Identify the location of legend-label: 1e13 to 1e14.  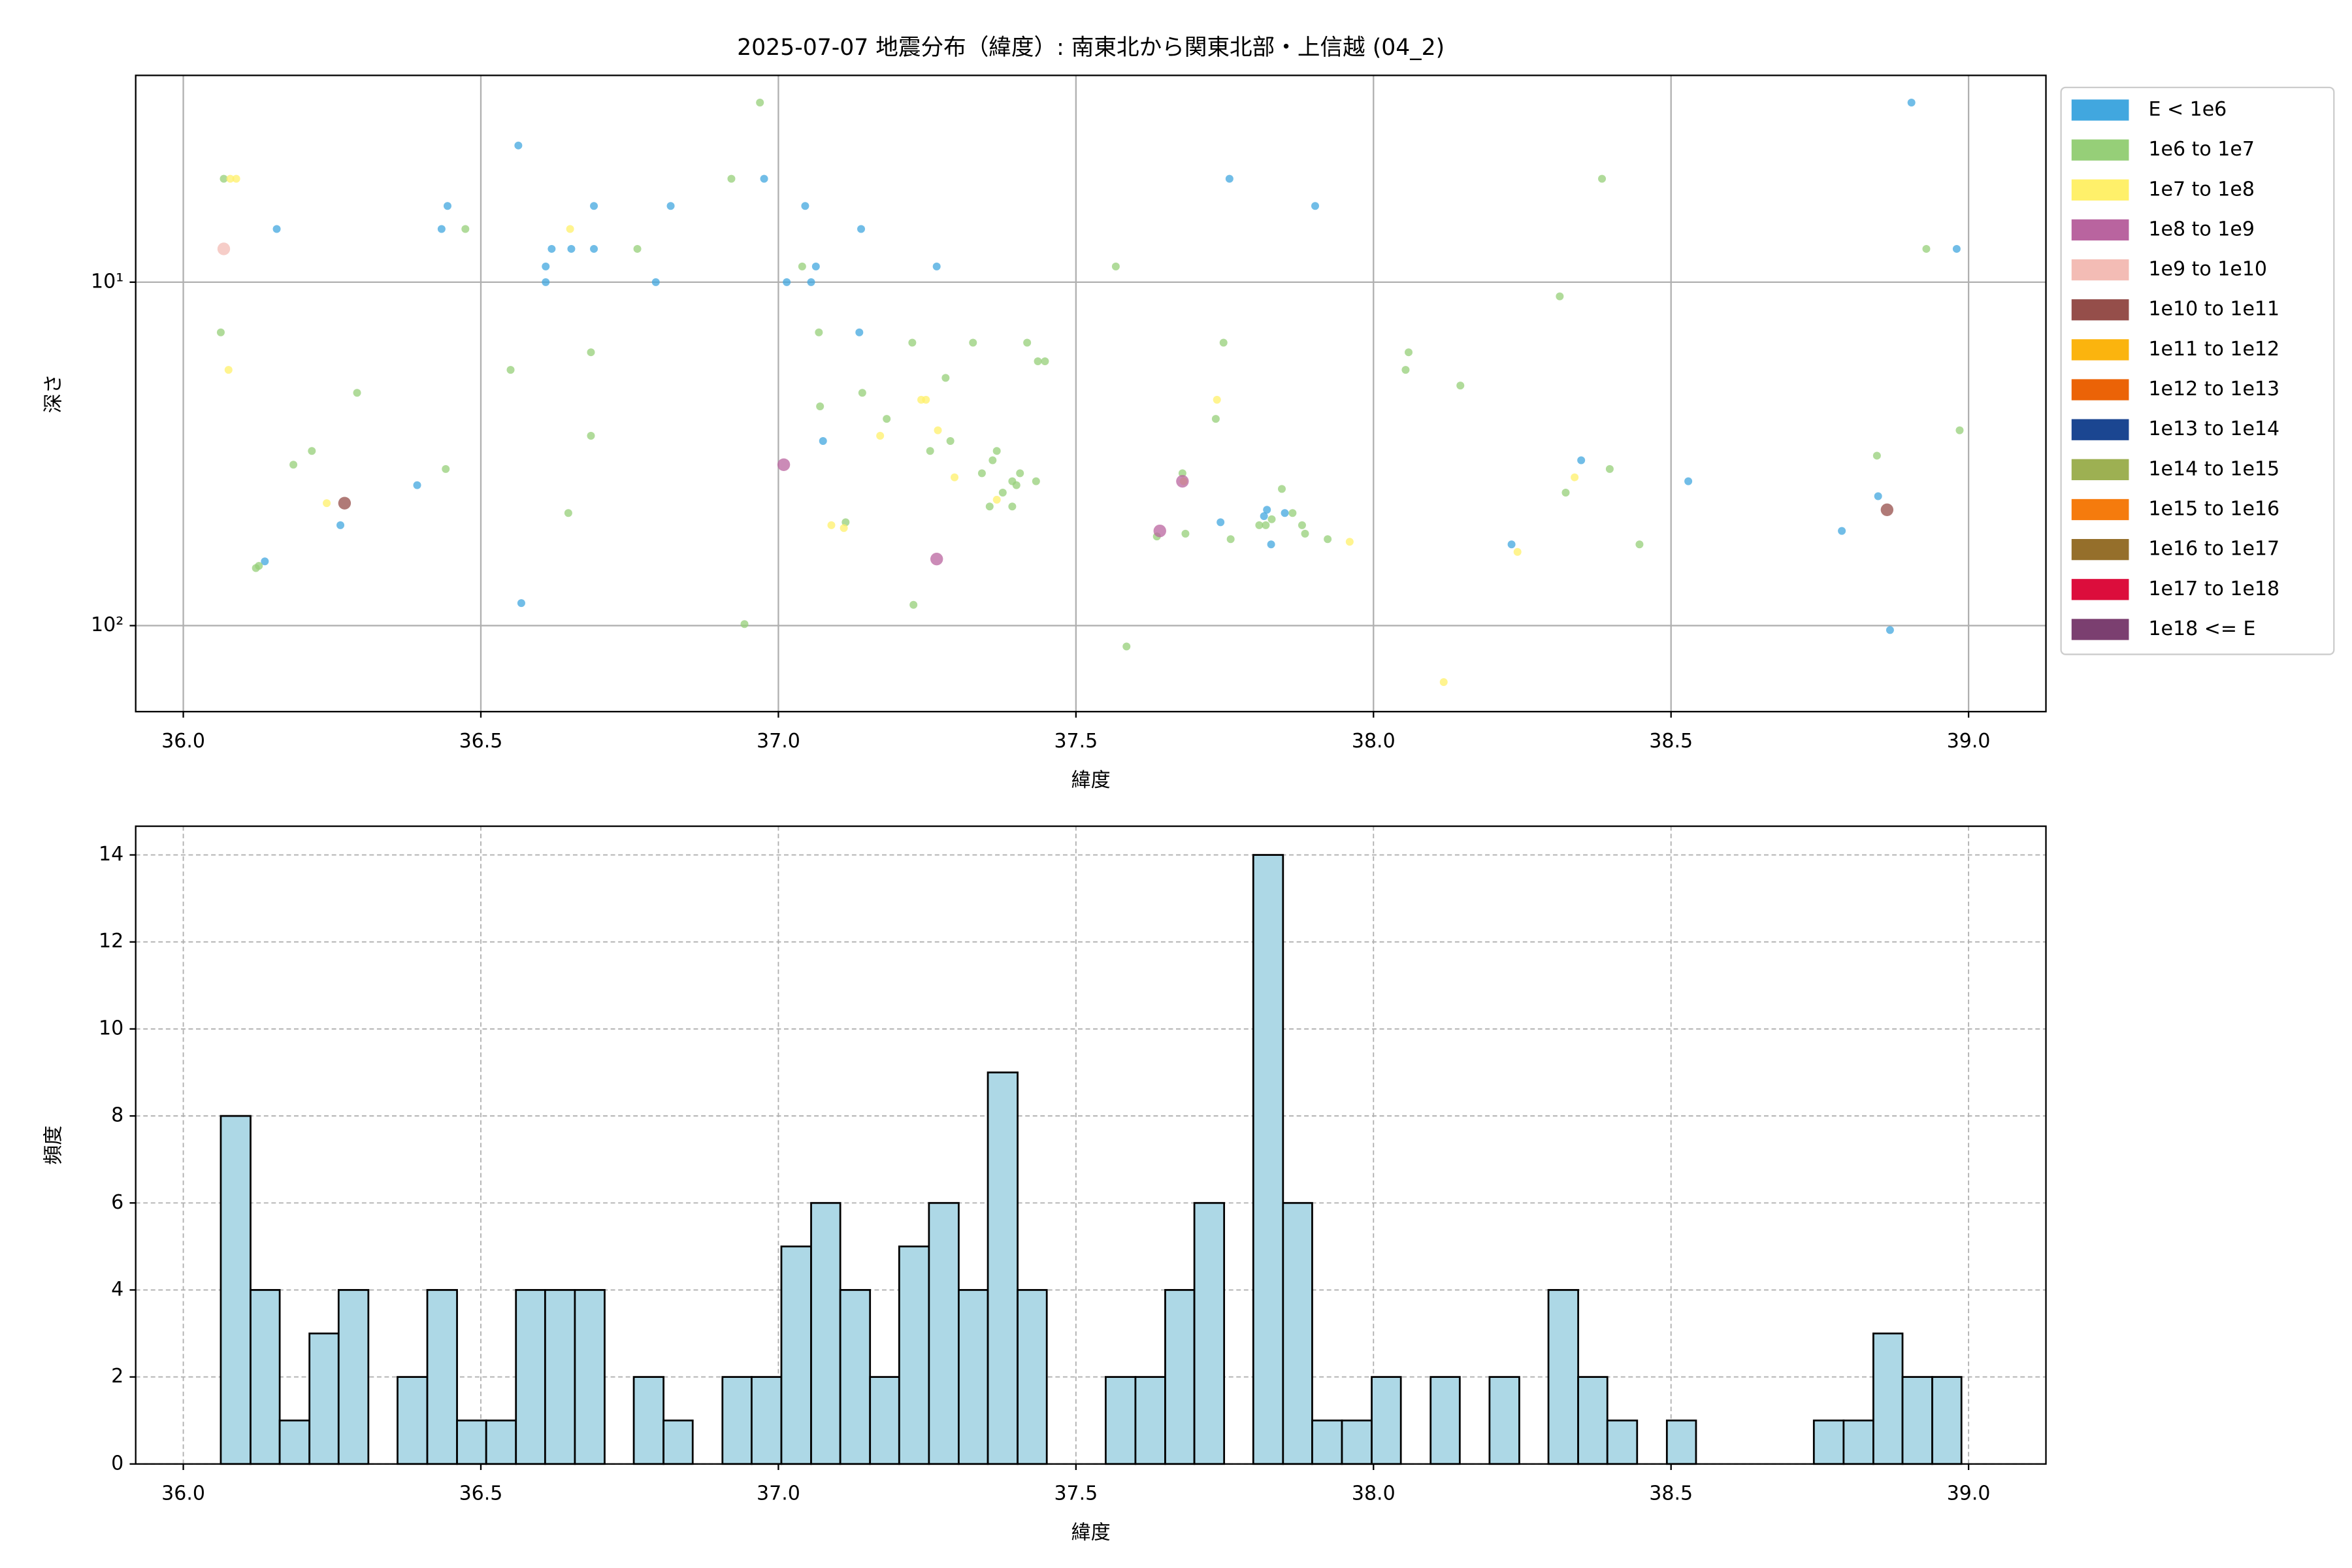
(2213, 428).